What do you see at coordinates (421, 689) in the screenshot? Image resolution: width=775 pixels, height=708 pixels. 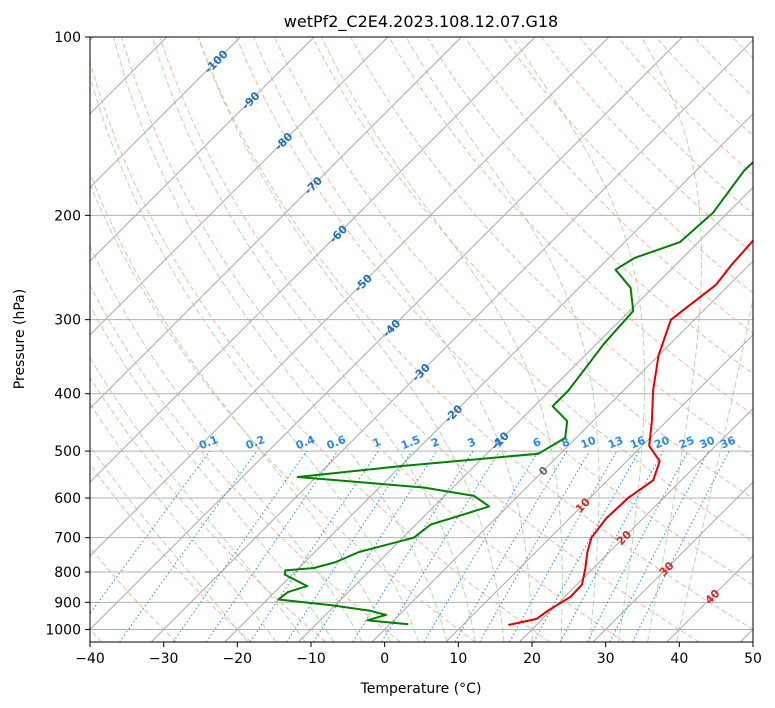 I see `x-axis-label: Temperature (°C)` at bounding box center [421, 689].